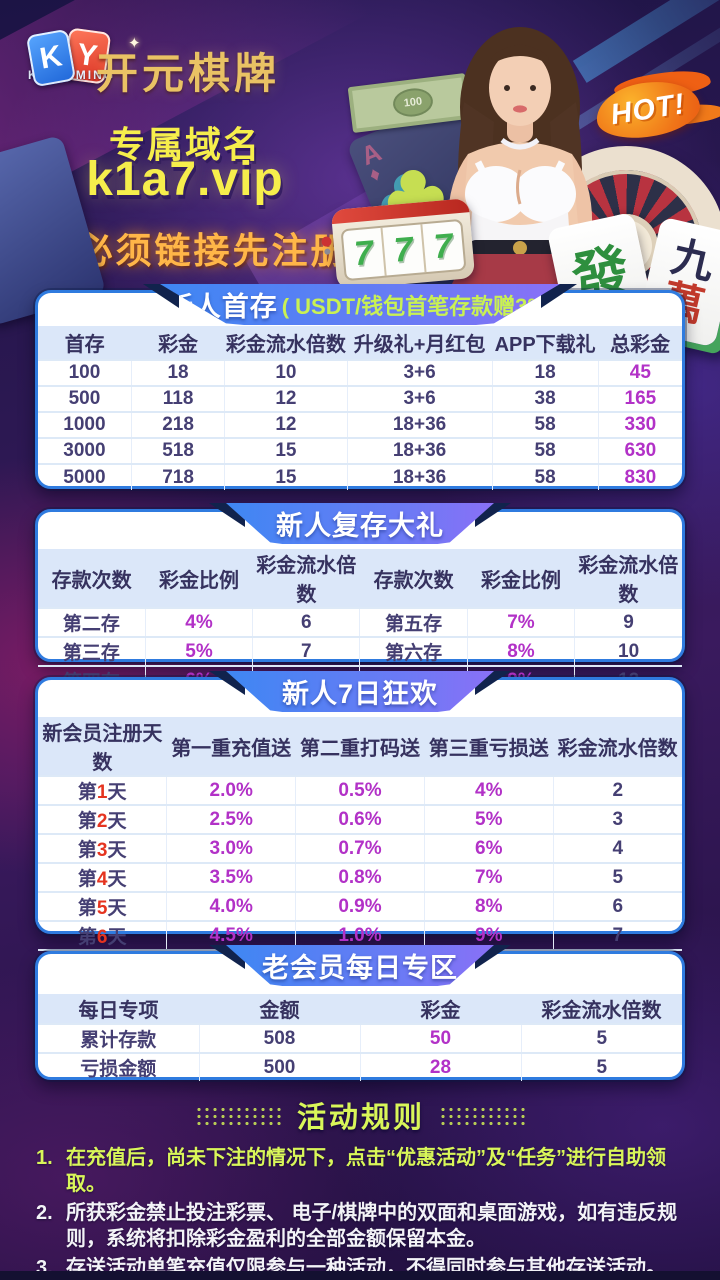  What do you see at coordinates (102, 935) in the screenshot?
I see `cell: 第6天` at bounding box center [102, 935].